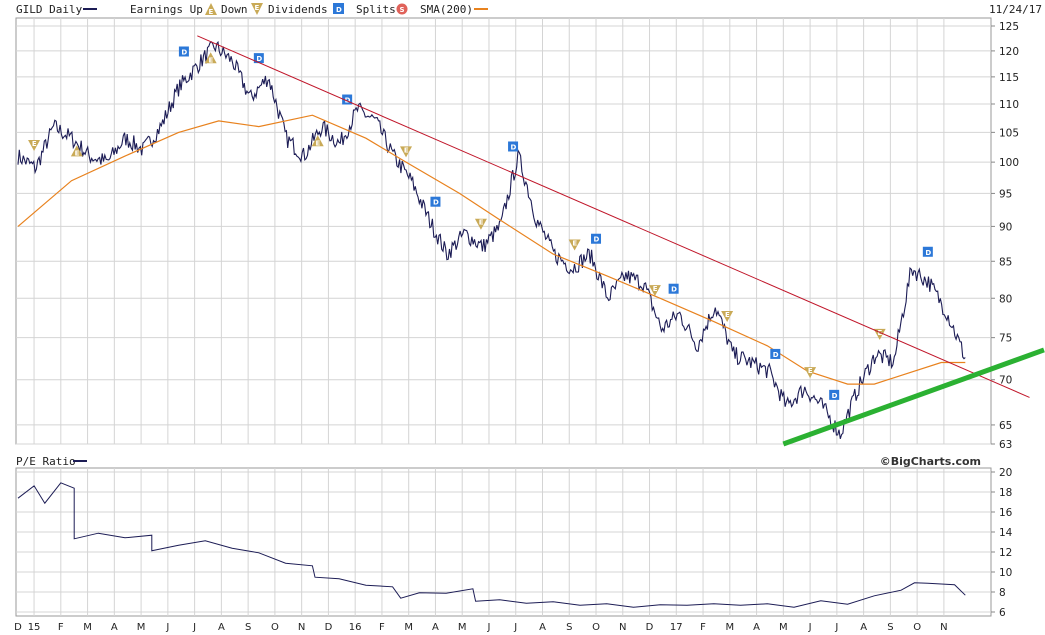 The height and width of the screenshot is (635, 1045). I want to click on pe-label: P/E Ratio, so click(46, 461).